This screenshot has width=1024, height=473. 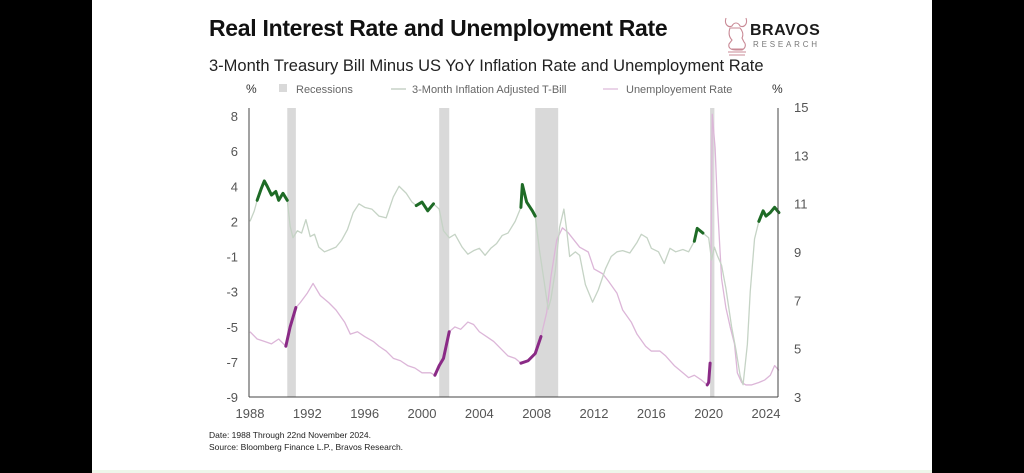 I want to click on legend-tbill-label: 3-Month Inflation Adjusted T-Bill, so click(x=489, y=90).